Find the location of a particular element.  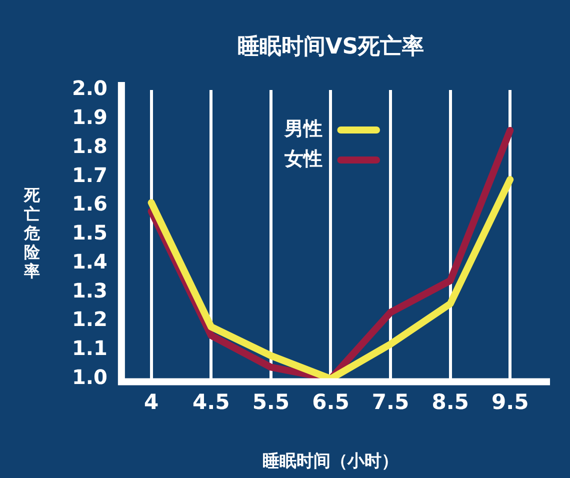

x-axis-title: 睡眠时间（小时） is located at coordinates (330, 461).